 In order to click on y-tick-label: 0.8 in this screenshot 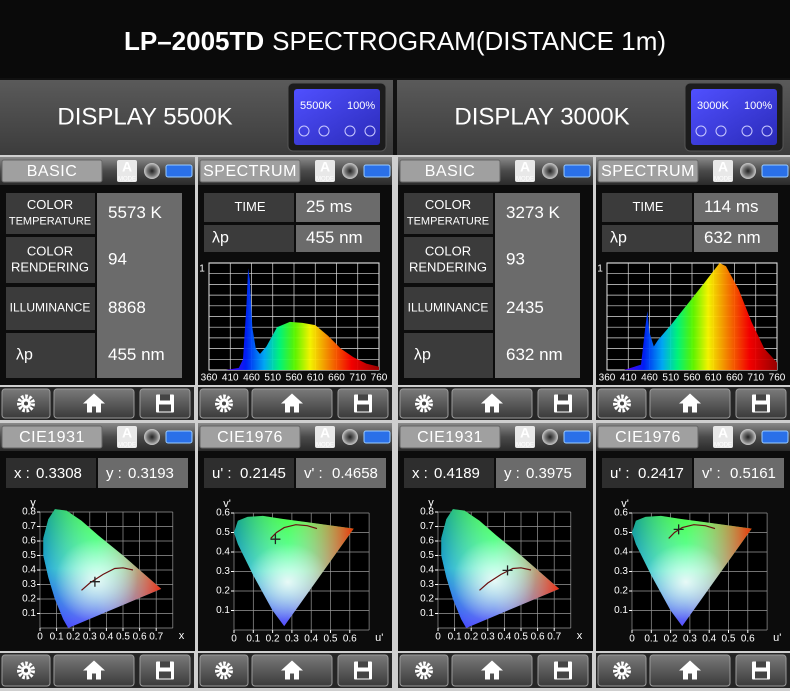, I will do `click(427, 512)`.